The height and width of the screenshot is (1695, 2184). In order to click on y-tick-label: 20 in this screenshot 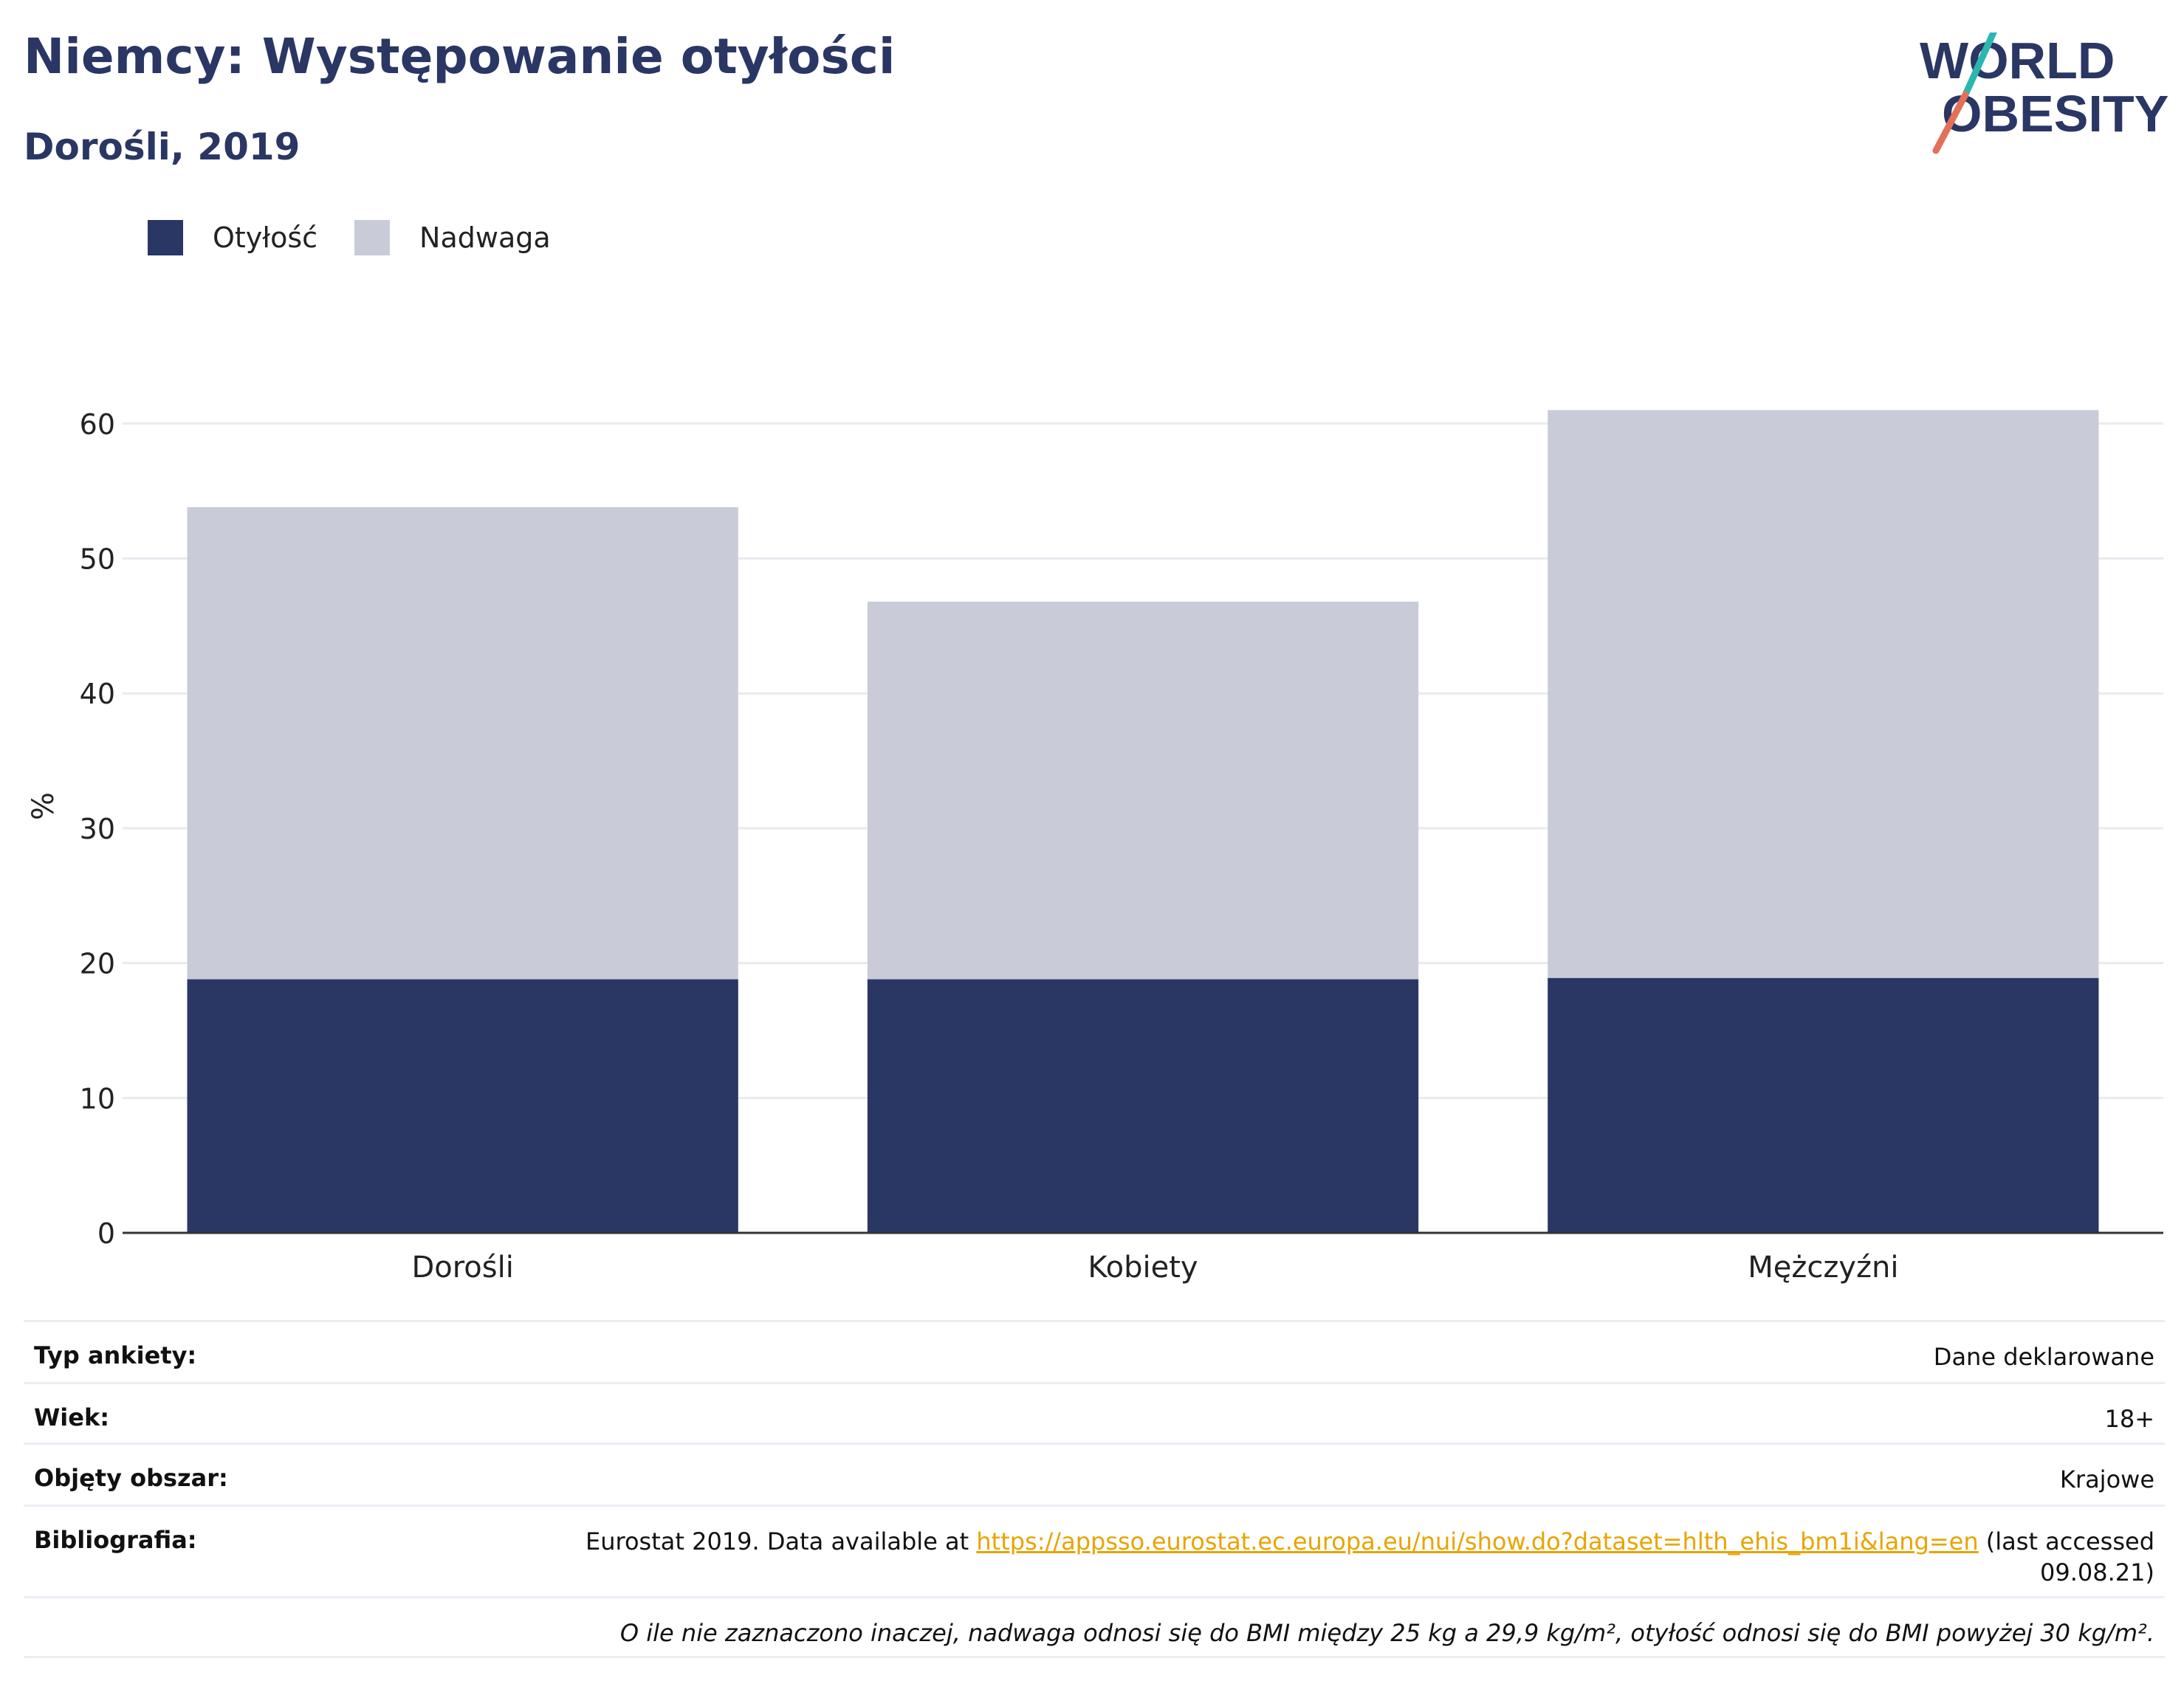, I will do `click(98, 964)`.